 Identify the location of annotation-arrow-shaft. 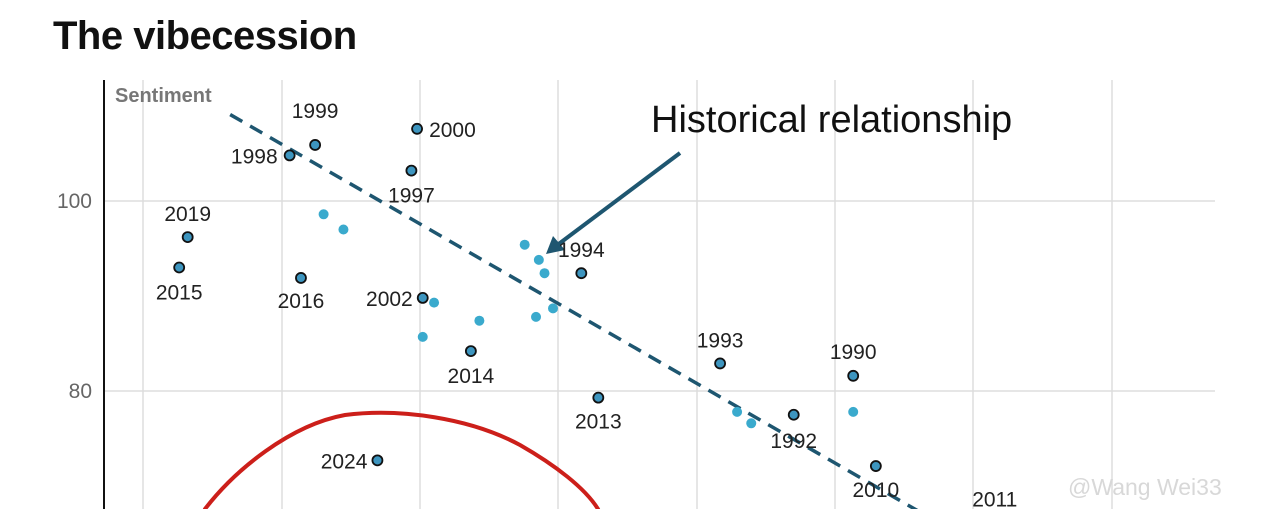
(618, 199).